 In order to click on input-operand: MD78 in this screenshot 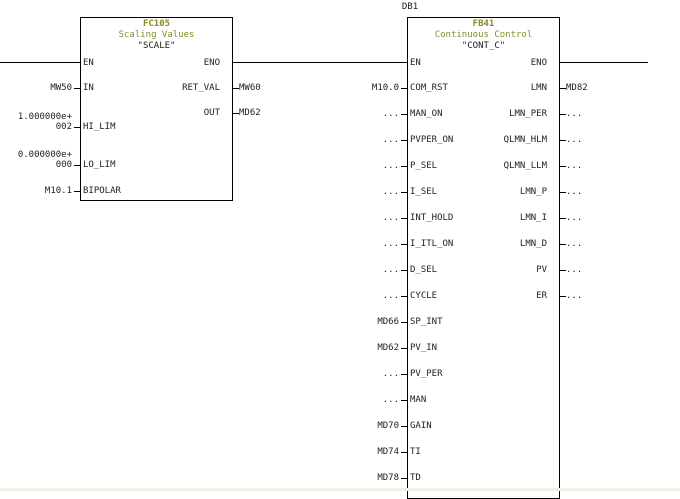, I will do `click(388, 478)`.